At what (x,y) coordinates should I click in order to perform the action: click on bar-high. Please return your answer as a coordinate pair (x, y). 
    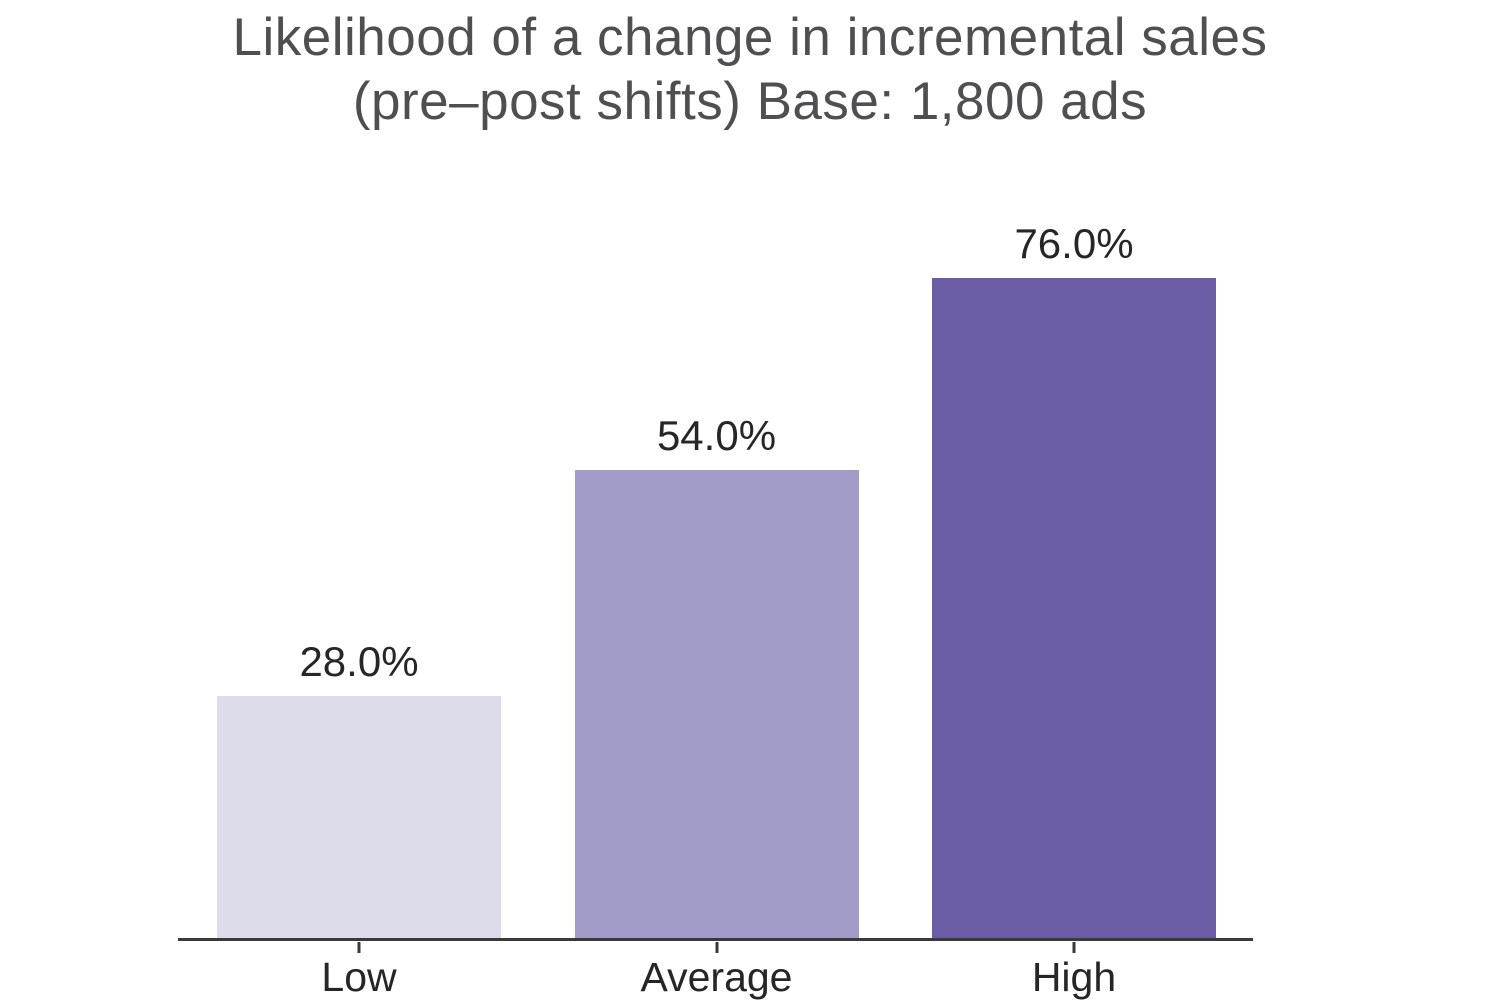
    Looking at the image, I should click on (1074, 609).